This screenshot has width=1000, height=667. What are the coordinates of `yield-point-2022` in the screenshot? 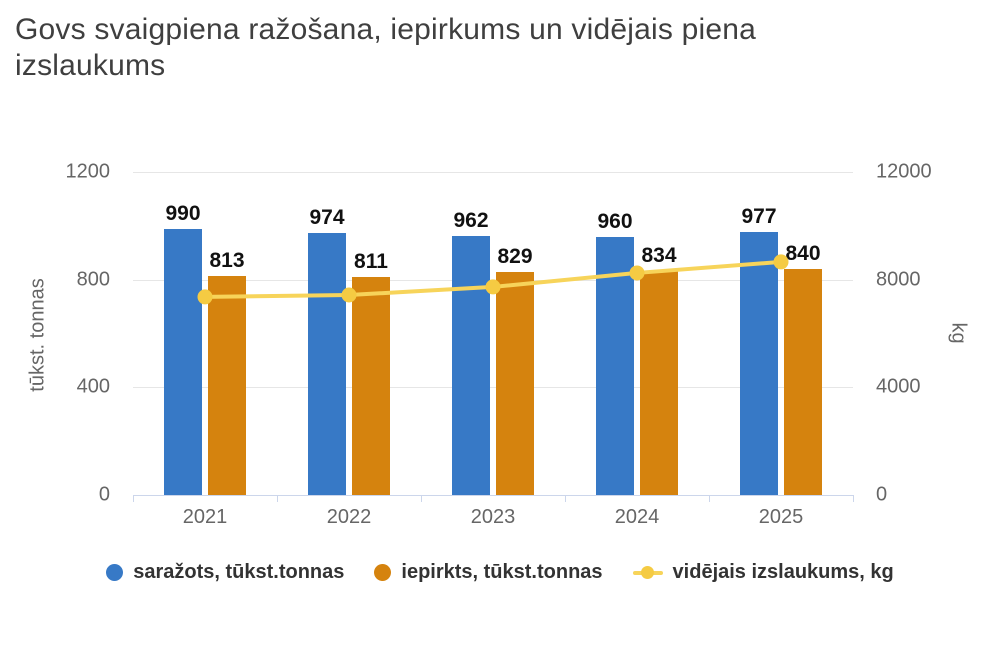 It's located at (349, 295).